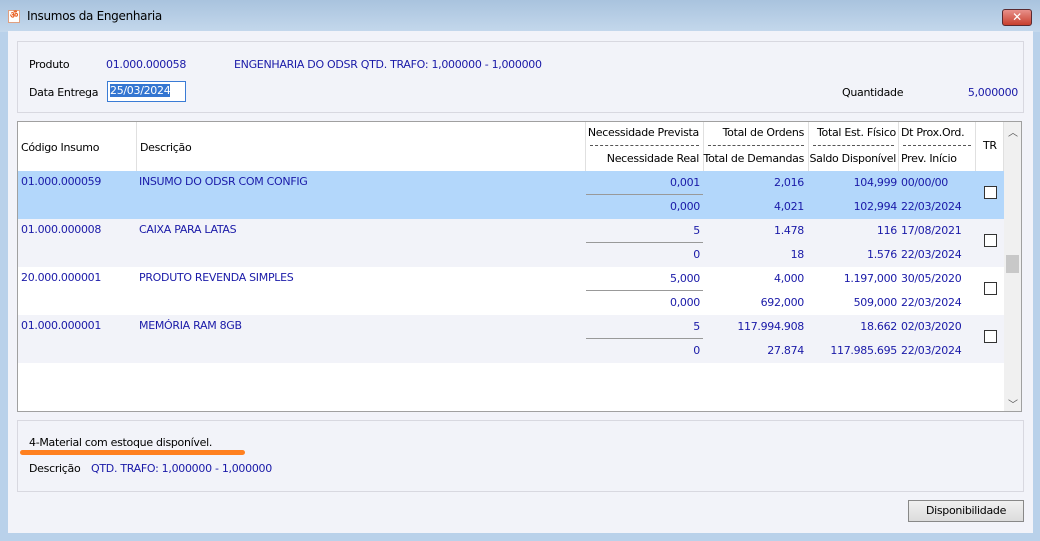 Image resolution: width=1040 pixels, height=541 pixels. I want to click on cell-tot-est: 116, so click(886, 230).